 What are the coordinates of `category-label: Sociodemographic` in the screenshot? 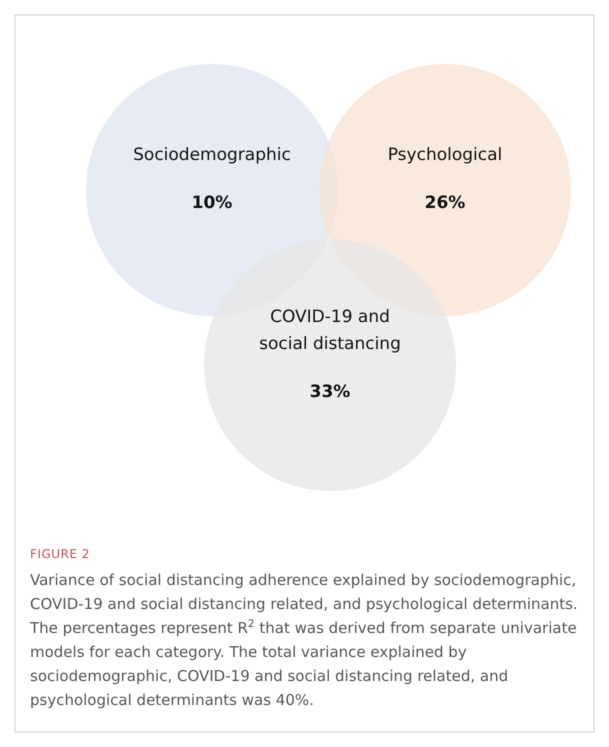 It's located at (212, 155).